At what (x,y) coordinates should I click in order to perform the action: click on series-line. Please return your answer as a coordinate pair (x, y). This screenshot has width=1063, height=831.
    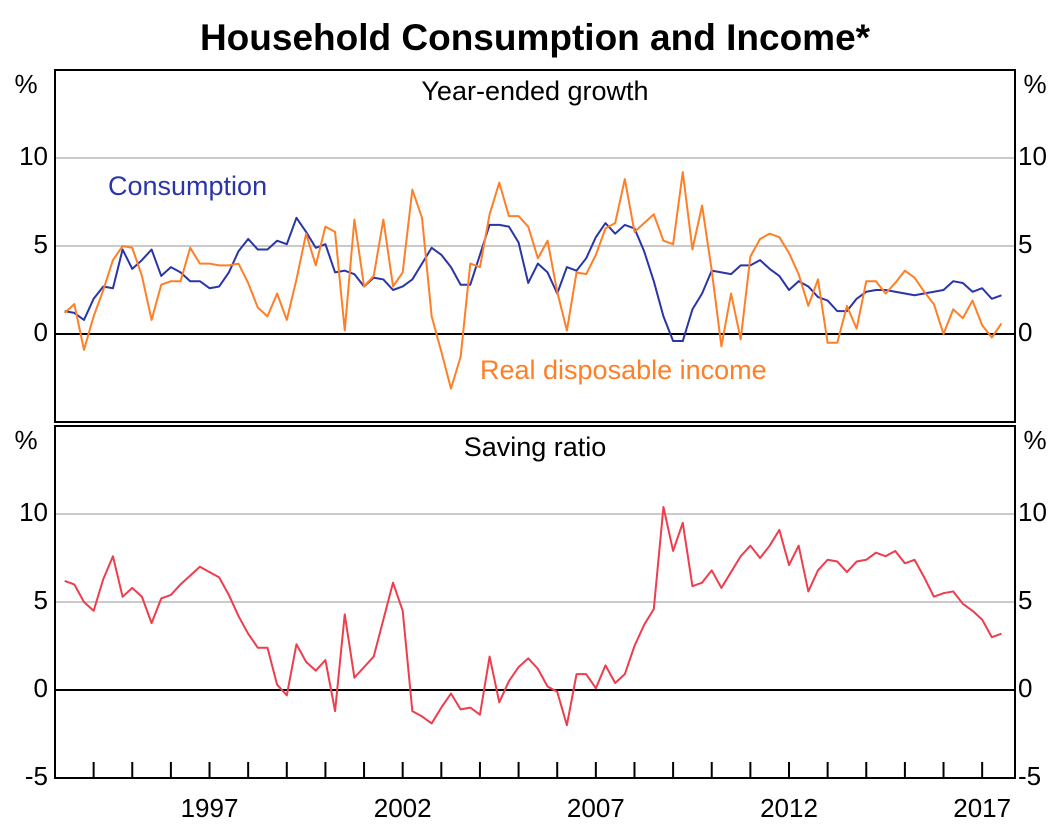
    Looking at the image, I should click on (533, 279).